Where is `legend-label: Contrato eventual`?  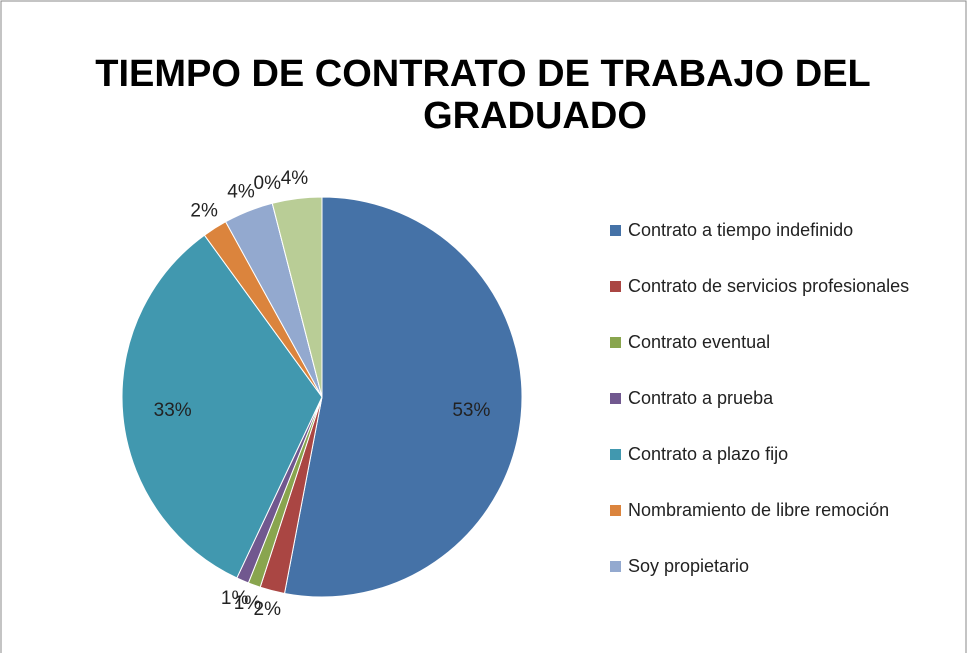
legend-label: Contrato eventual is located at coordinates (699, 342).